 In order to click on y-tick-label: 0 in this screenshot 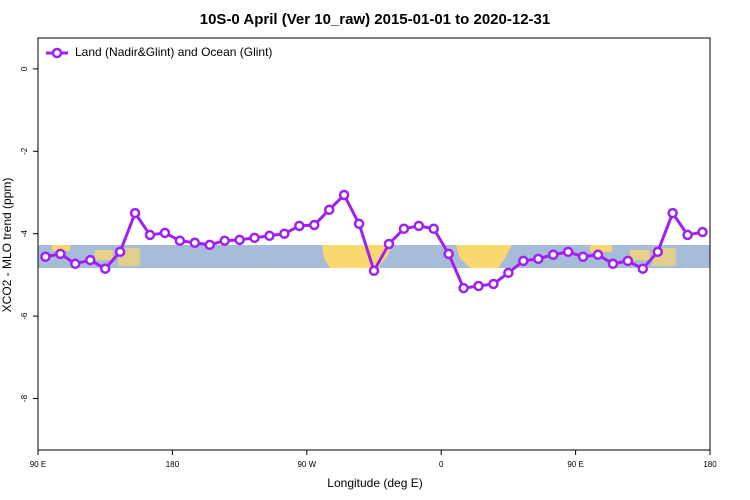, I will do `click(24, 68)`.